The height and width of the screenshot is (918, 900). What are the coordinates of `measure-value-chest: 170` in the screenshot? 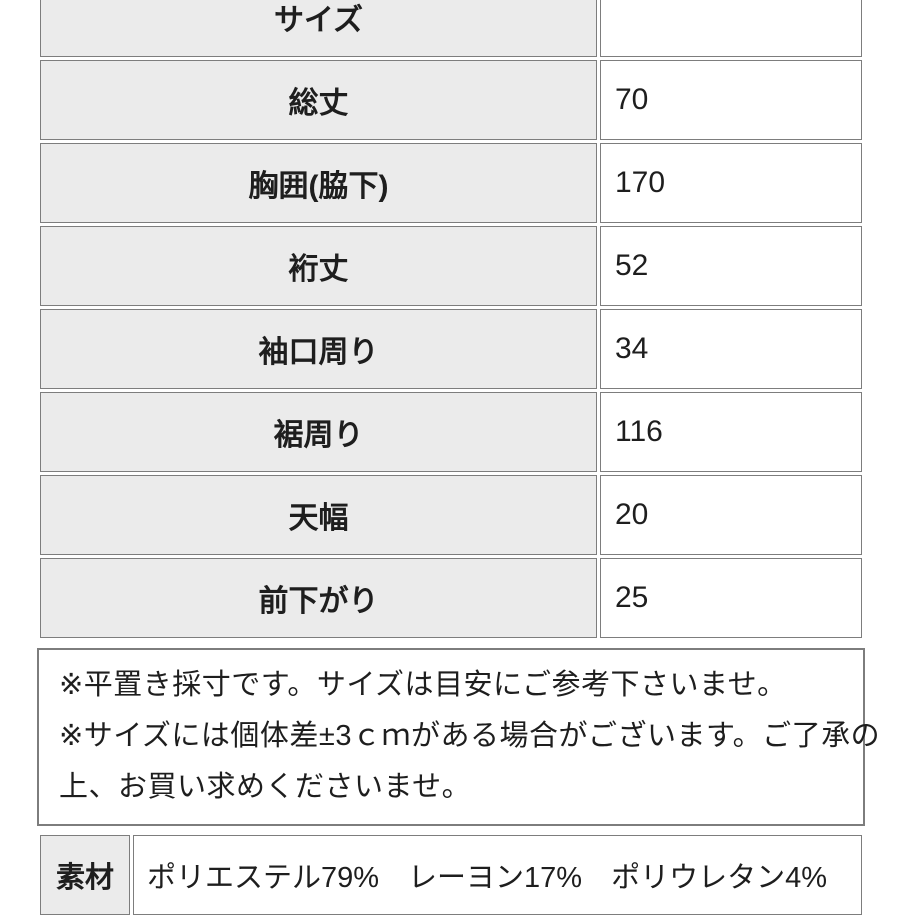 It's located at (731, 183).